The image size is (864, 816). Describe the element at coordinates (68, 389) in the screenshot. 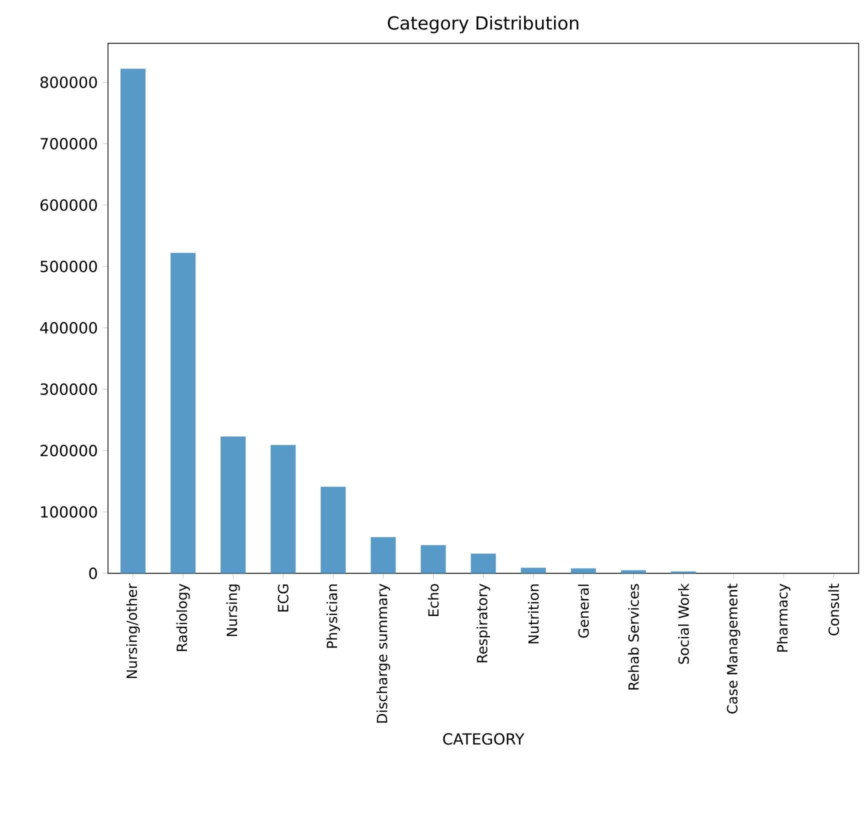

I see `y-tick-label: 300000` at that location.